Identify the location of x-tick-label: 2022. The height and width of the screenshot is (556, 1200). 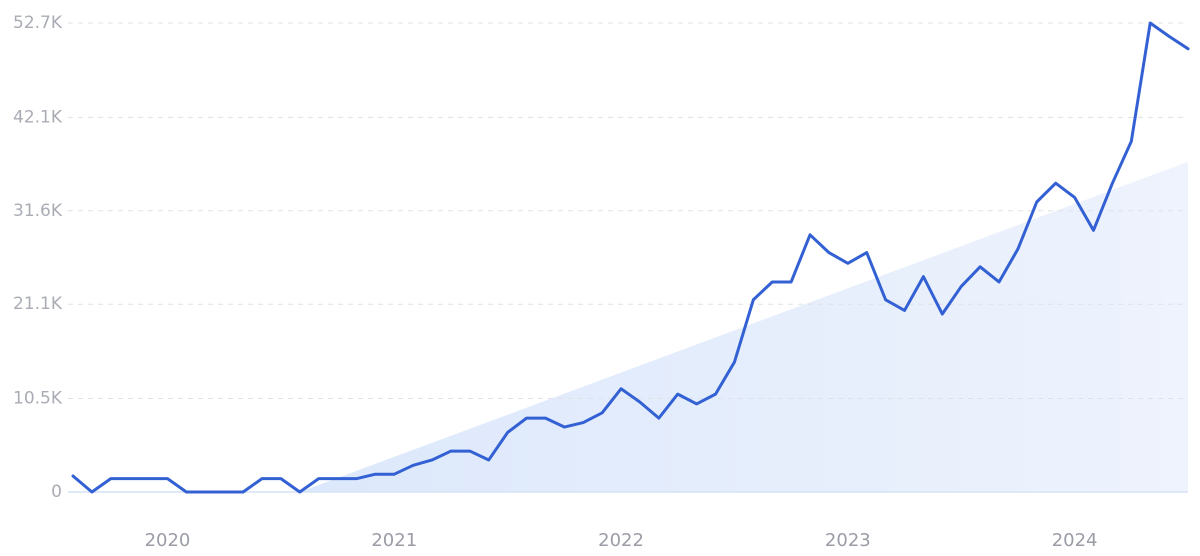
(621, 540).